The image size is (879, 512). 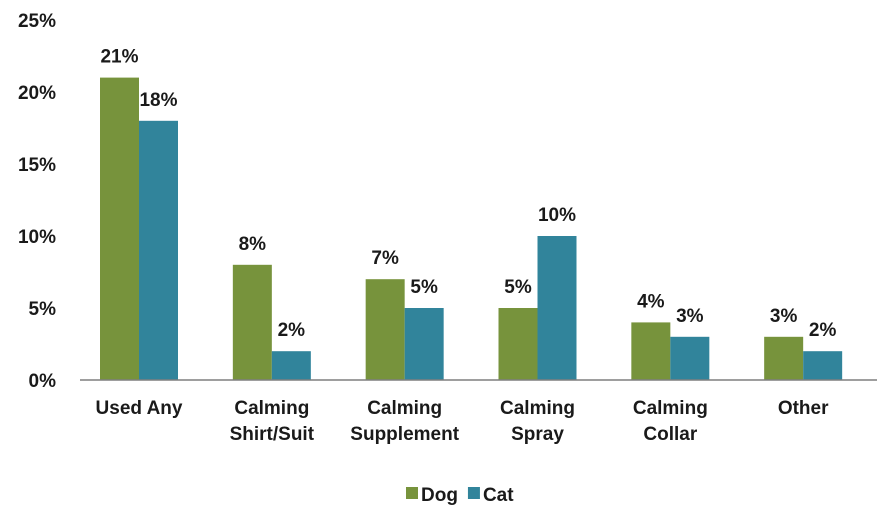 What do you see at coordinates (37, 201) in the screenshot?
I see `y-axis-ticks: 0% 5% 10% 15% 20% 25%` at bounding box center [37, 201].